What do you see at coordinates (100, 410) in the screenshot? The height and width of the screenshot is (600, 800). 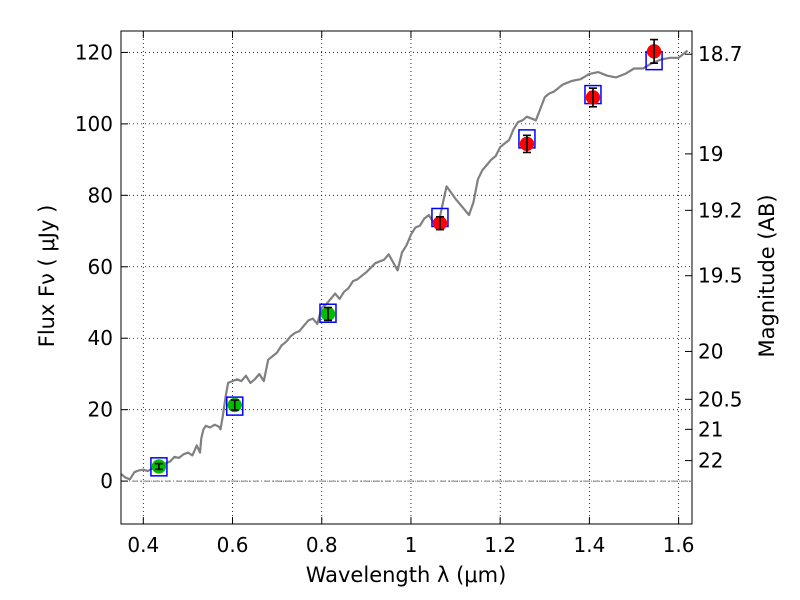 I see `y-tick-label: 20` at bounding box center [100, 410].